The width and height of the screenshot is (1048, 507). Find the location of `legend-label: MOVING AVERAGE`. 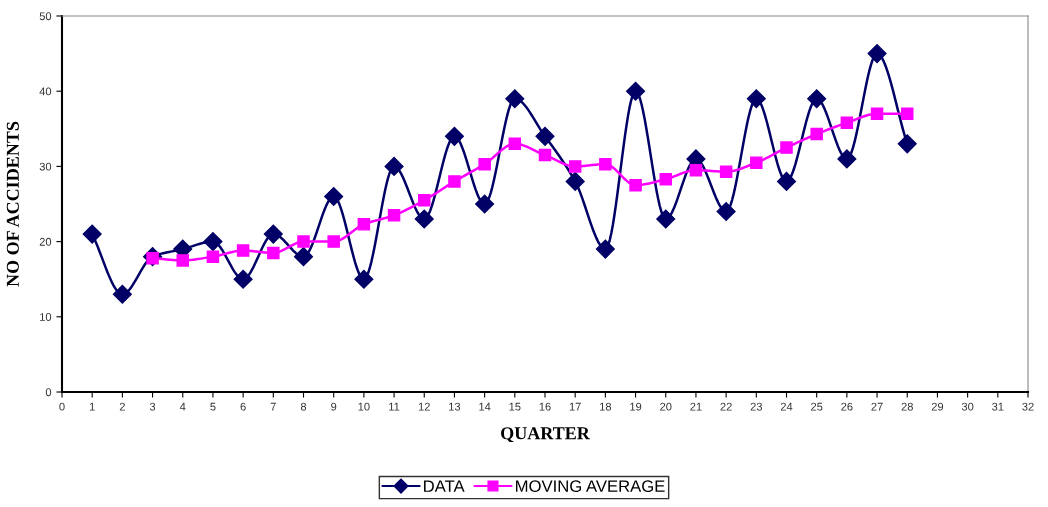

legend-label: MOVING AVERAGE is located at coordinates (590, 486).